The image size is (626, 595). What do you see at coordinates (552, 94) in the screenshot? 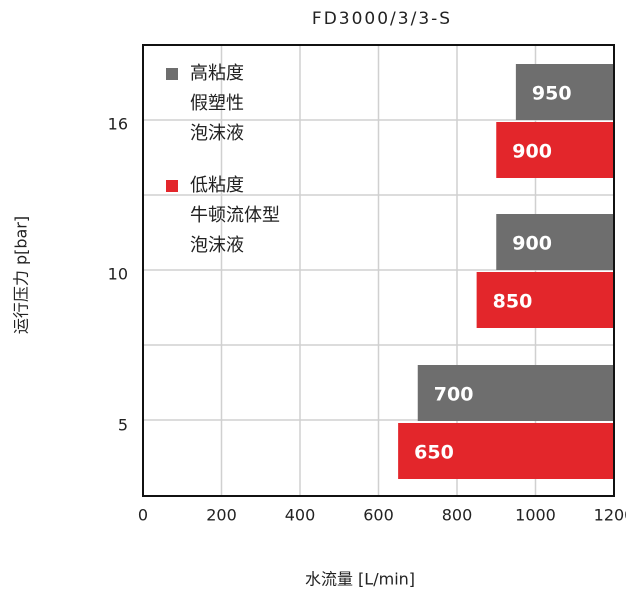
I see `value-label: 950` at bounding box center [552, 94].